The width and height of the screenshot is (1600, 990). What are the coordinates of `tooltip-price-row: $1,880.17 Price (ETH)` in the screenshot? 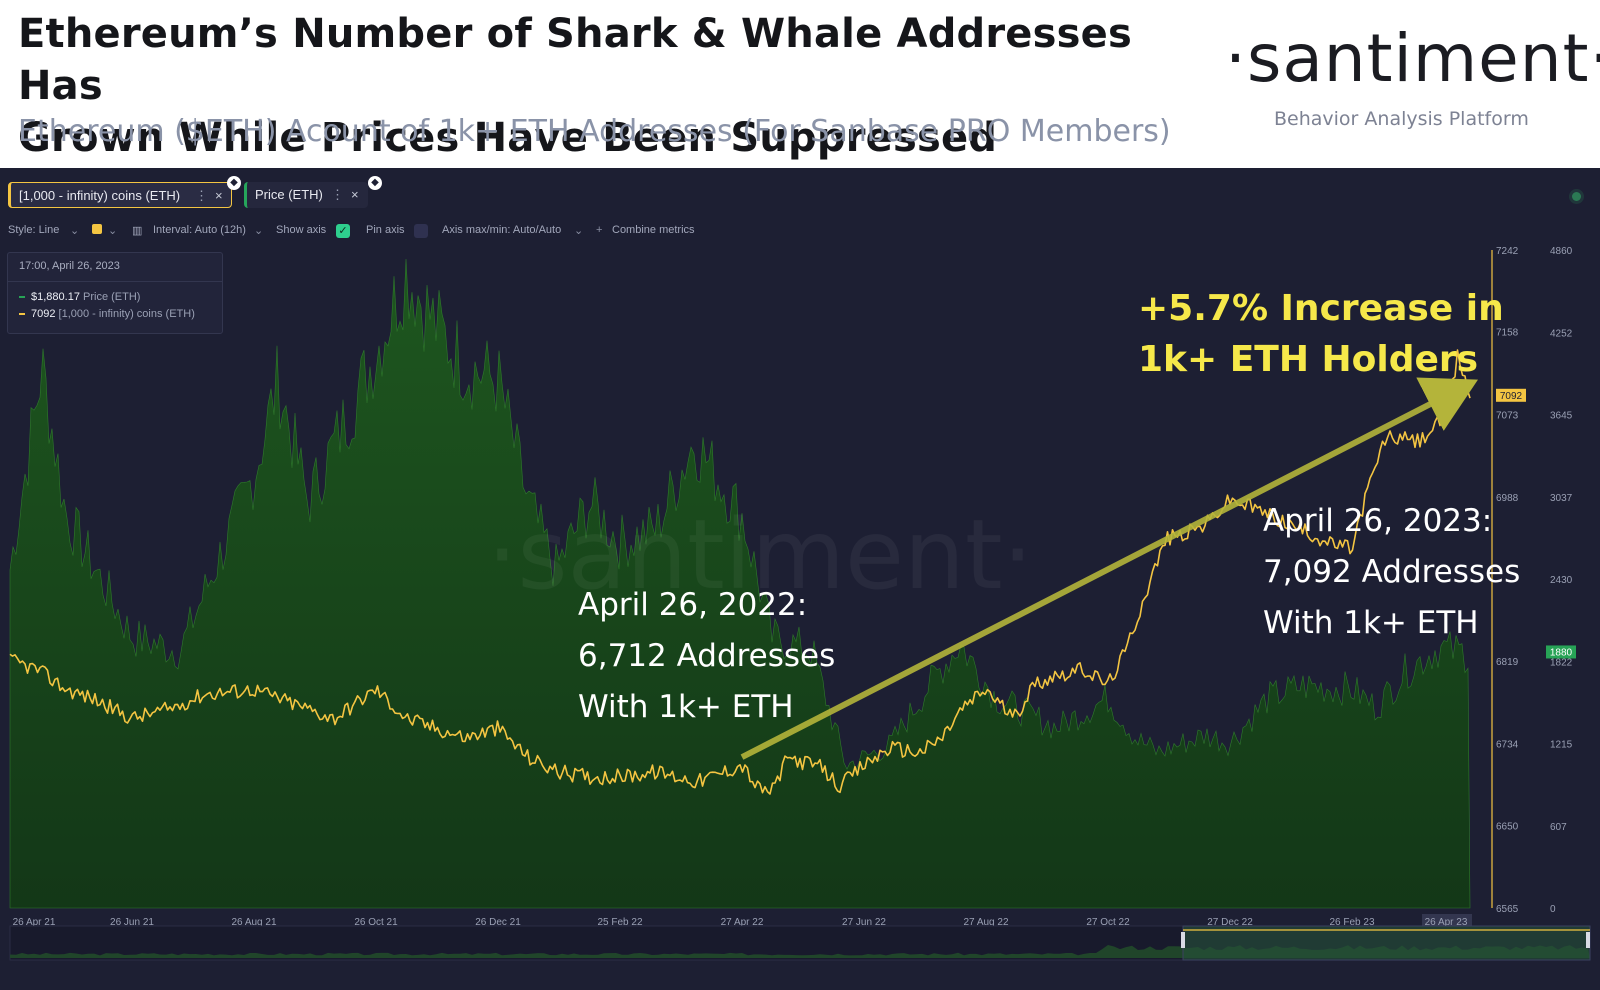 It's located at (79, 297).